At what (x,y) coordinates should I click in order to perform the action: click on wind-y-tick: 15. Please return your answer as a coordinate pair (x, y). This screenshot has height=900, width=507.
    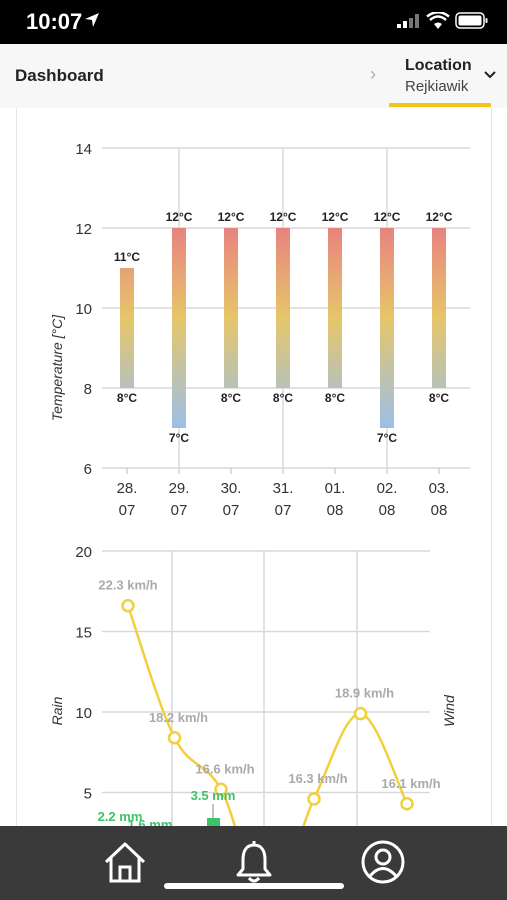
    Looking at the image, I should click on (83, 633).